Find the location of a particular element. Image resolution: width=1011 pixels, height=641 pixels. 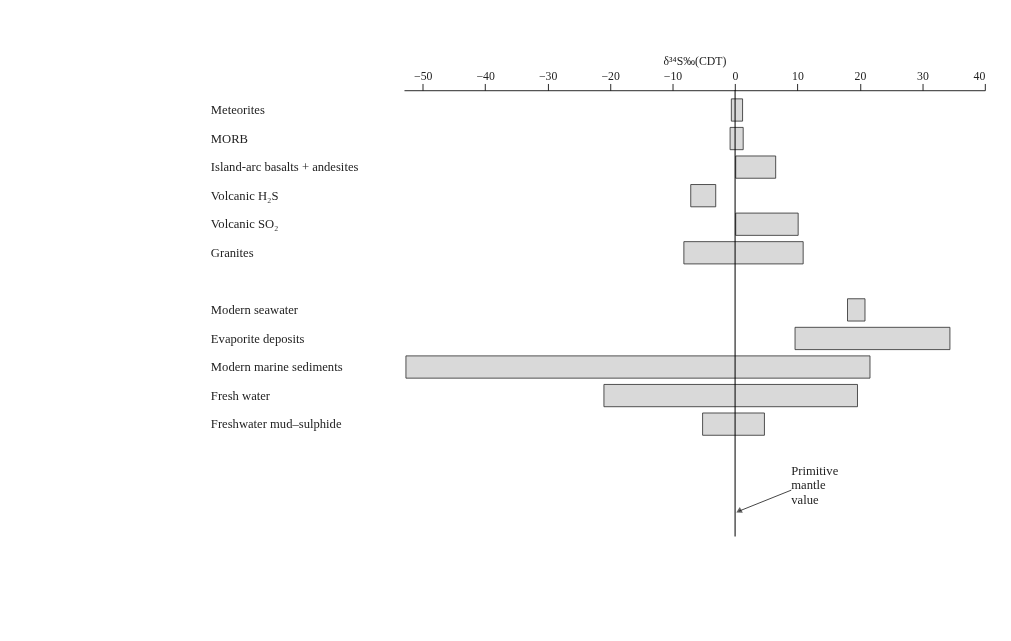

y-tick-label: Volcanic SO₂ is located at coordinates (244, 224).